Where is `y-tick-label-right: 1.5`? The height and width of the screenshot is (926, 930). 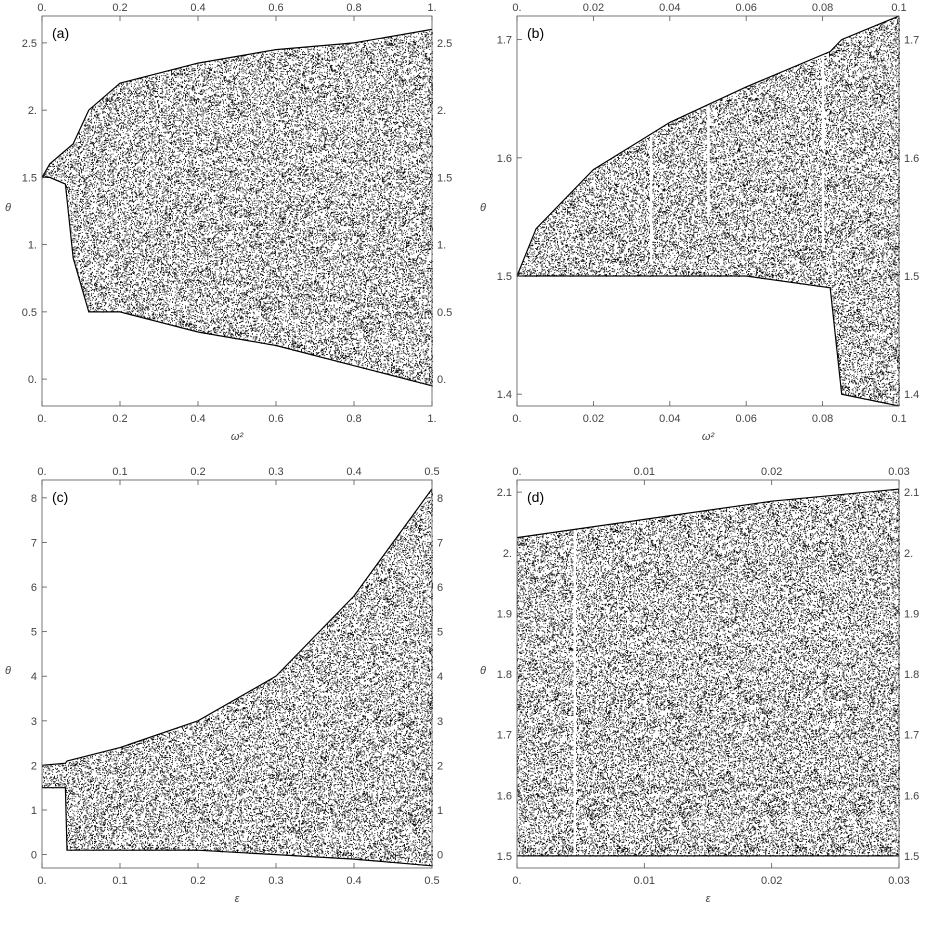 y-tick-label-right: 1.5 is located at coordinates (911, 857).